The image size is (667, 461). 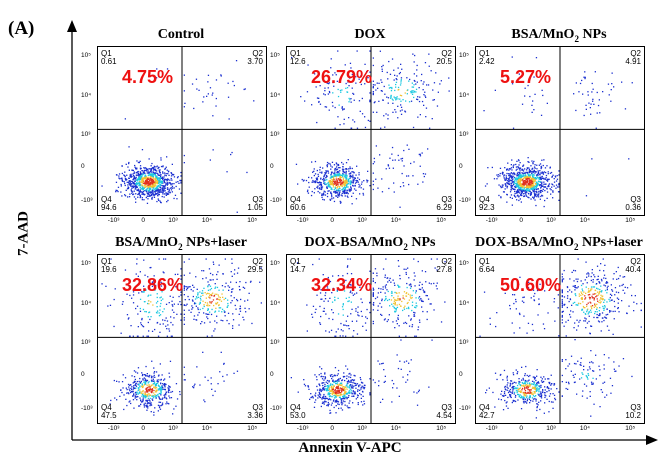 What do you see at coordinates (531, 285) in the screenshot?
I see `apoptosis-percentage: 50.60%` at bounding box center [531, 285].